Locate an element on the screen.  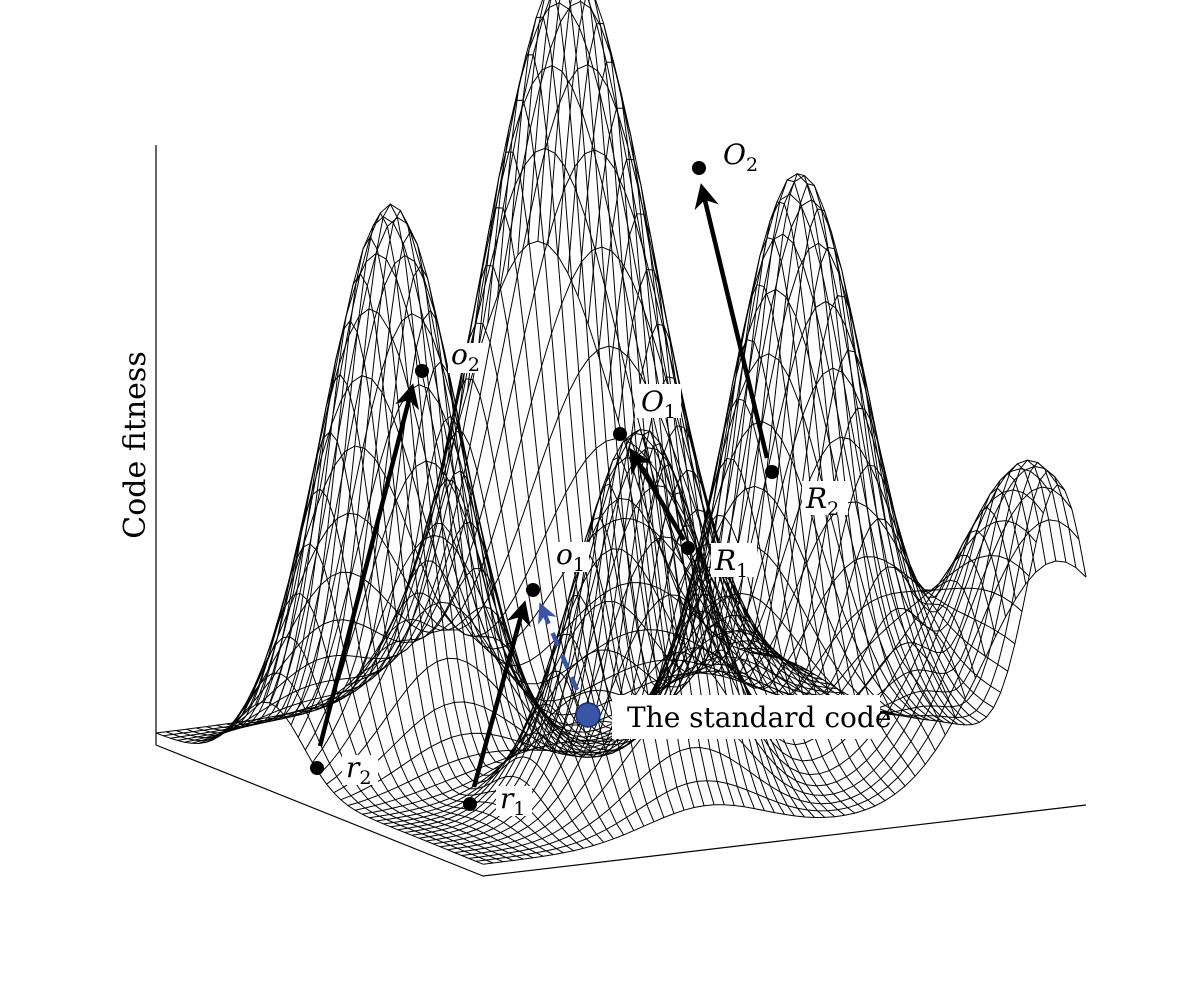
label-bg-r1 is located at coordinates (514, 801).